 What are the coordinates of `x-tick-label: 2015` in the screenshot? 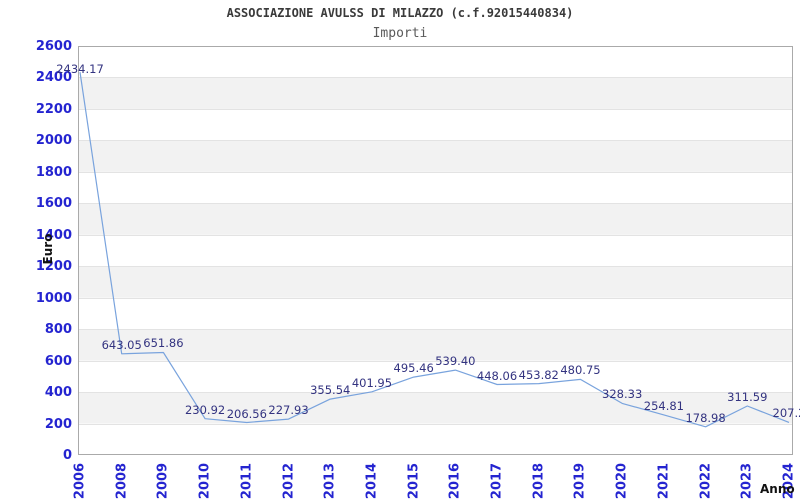 It's located at (414, 481).